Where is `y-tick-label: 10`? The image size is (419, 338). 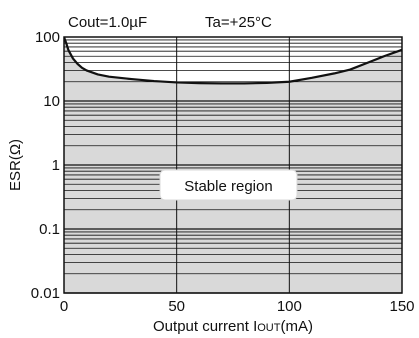
y-tick-label: 10 is located at coordinates (51, 101).